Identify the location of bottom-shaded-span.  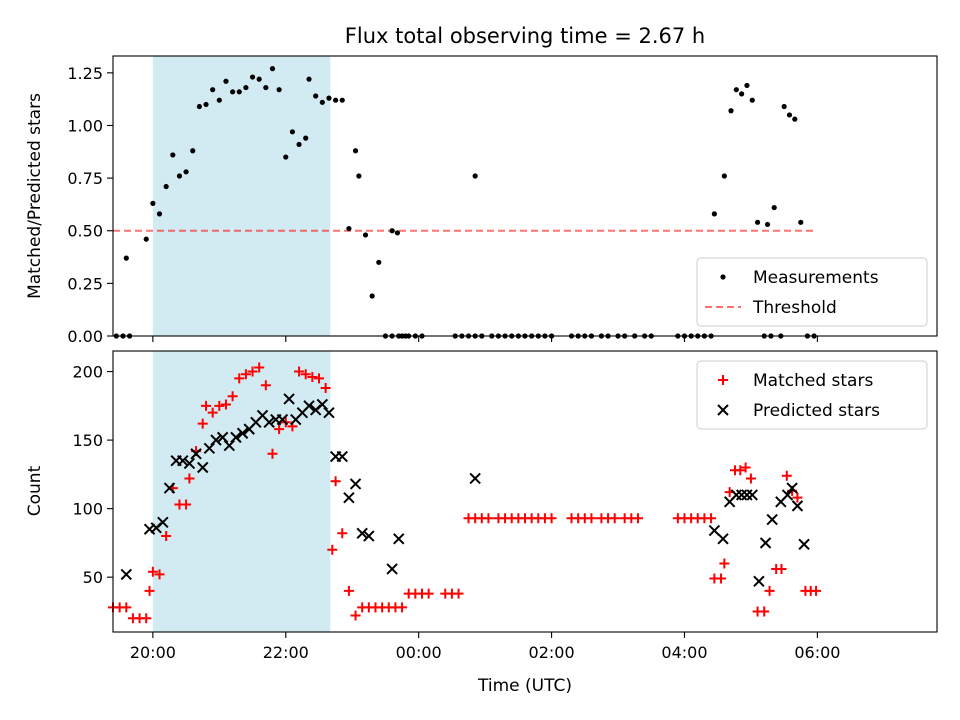
(241, 491).